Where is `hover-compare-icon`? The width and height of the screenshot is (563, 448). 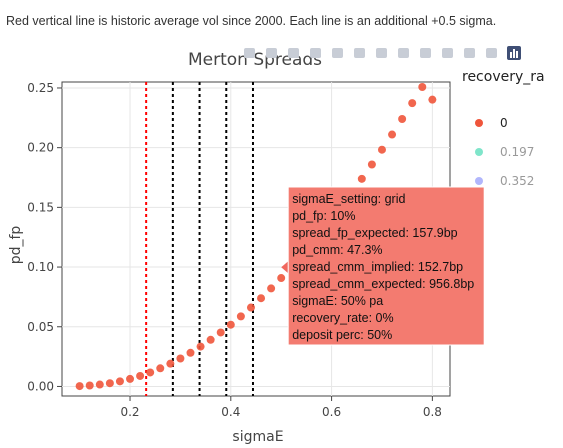 hover-compare-icon is located at coordinates (491, 53).